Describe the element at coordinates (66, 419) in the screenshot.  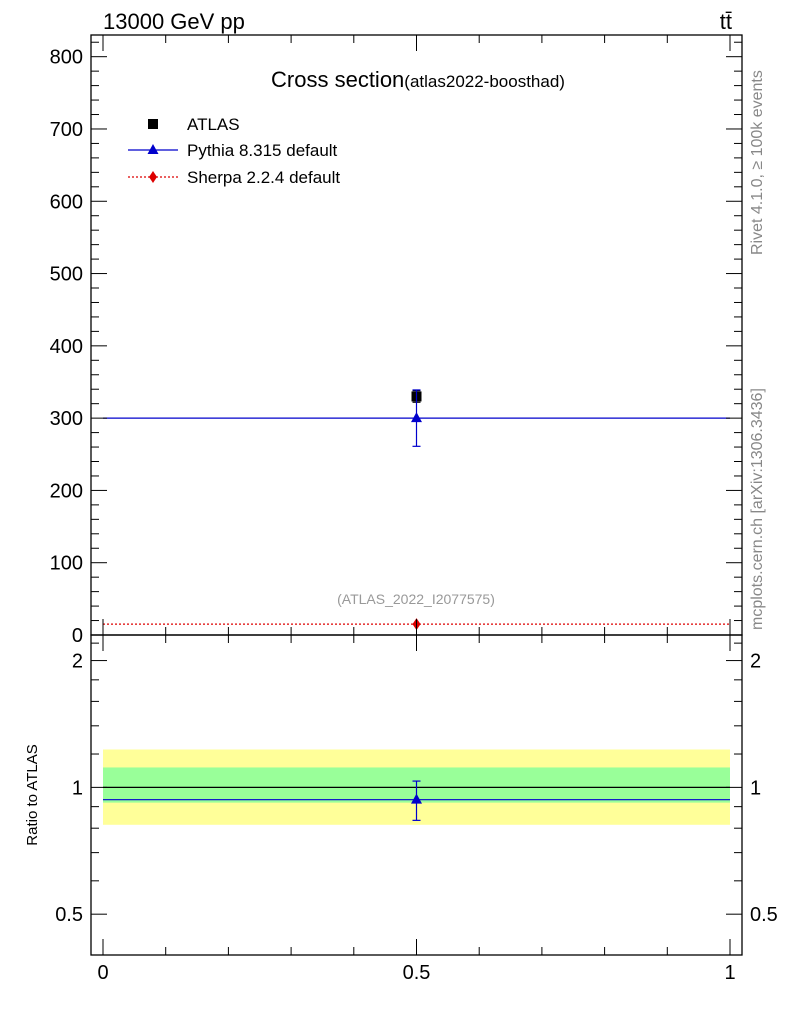
I see `main-y-tick-label: 300` at that location.